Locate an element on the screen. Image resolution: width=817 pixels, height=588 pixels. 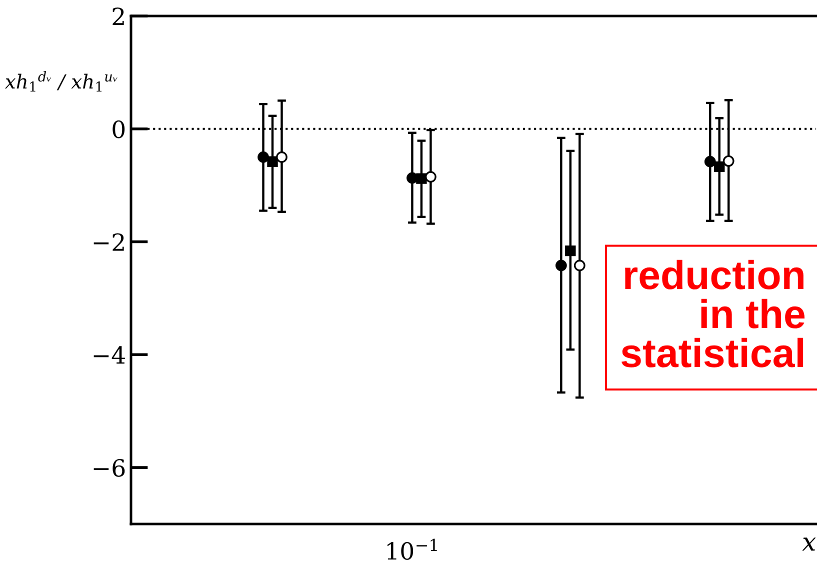
y-tick-label: −2 is located at coordinates (109, 242).